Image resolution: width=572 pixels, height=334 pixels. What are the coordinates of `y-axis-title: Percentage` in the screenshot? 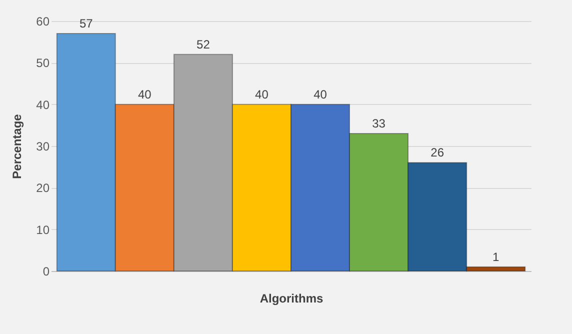 It's located at (17, 146).